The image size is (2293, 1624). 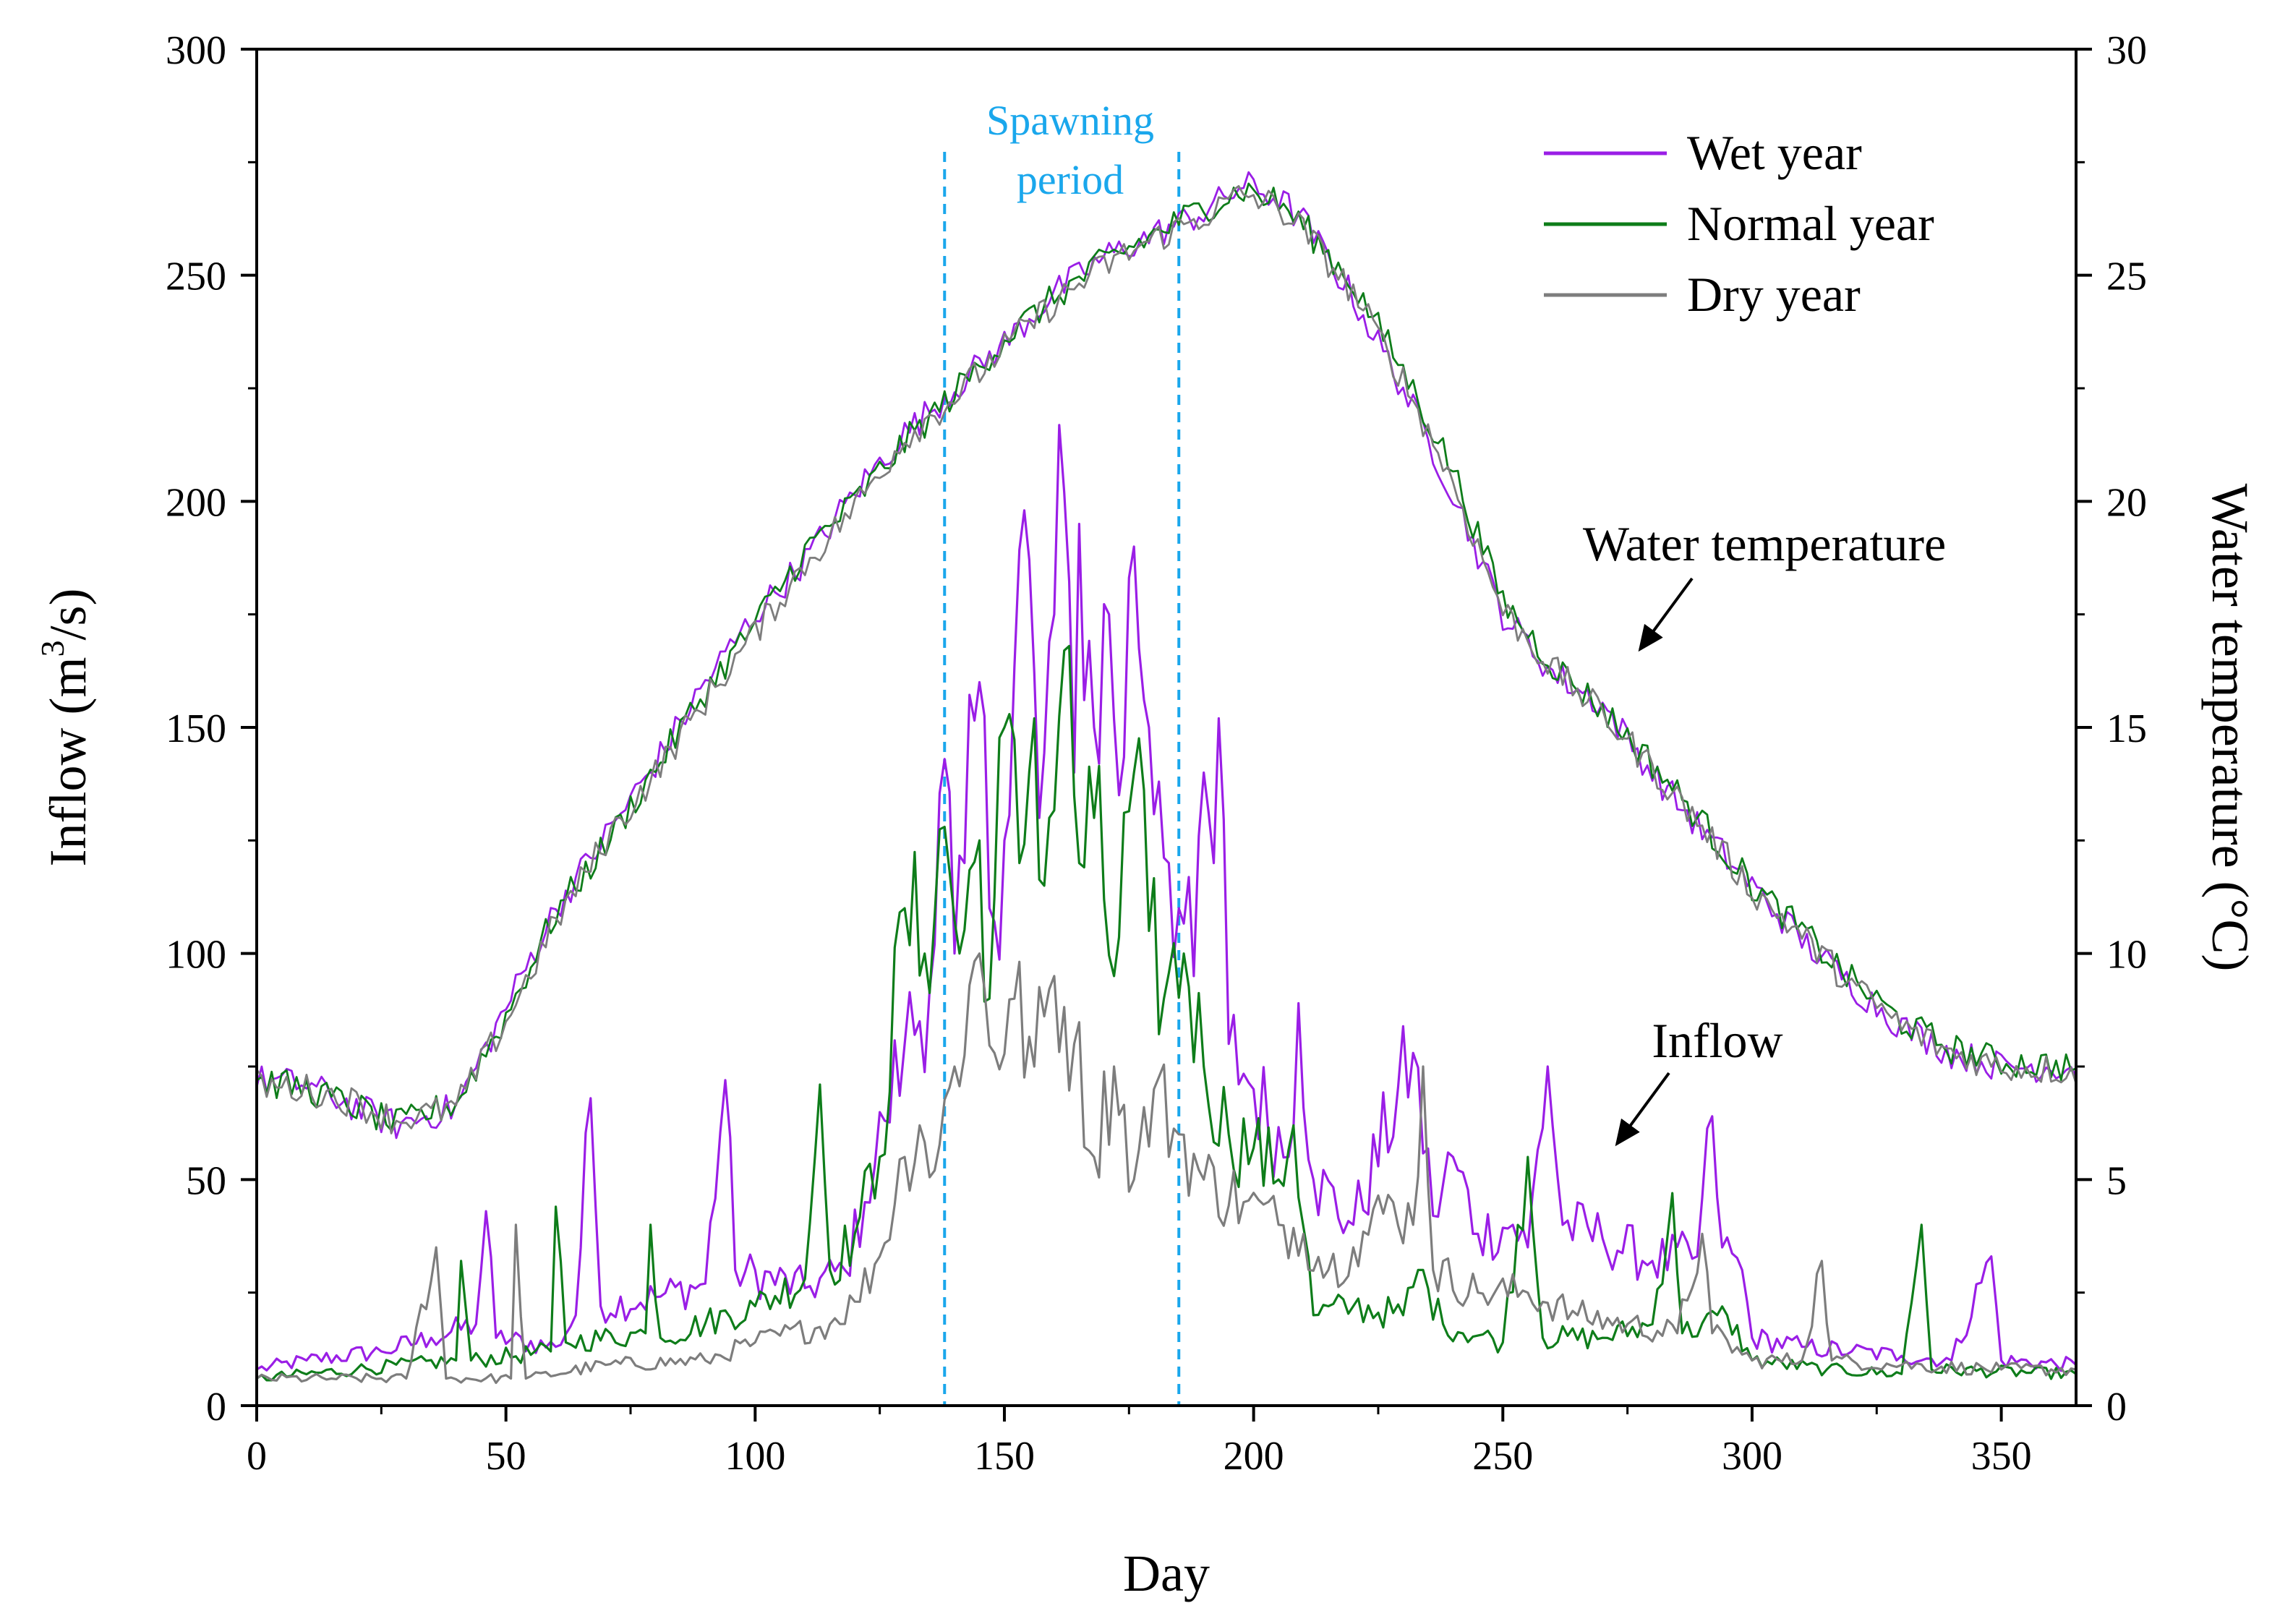 What do you see at coordinates (68, 615) in the screenshot?
I see `y-axis-title-tail: /s)` at bounding box center [68, 615].